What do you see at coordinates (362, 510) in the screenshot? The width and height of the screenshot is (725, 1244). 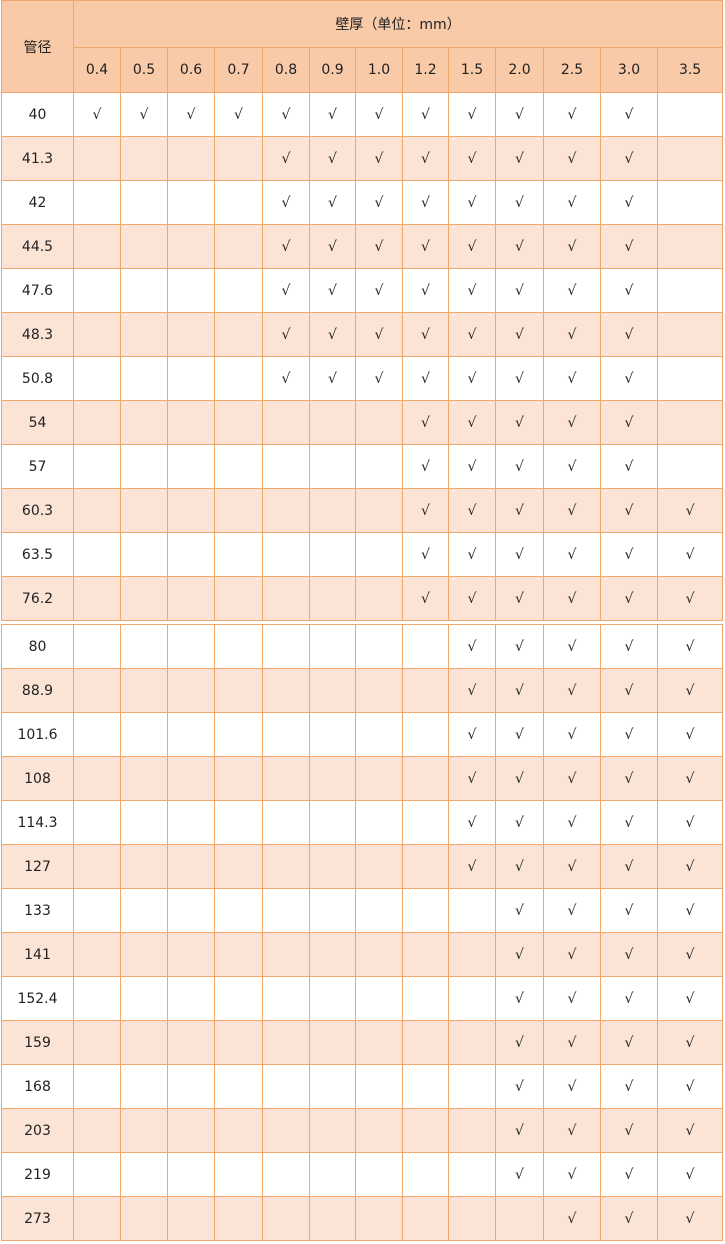 I see `table-row: 60.3 √ √ √ √ √ √` at bounding box center [362, 510].